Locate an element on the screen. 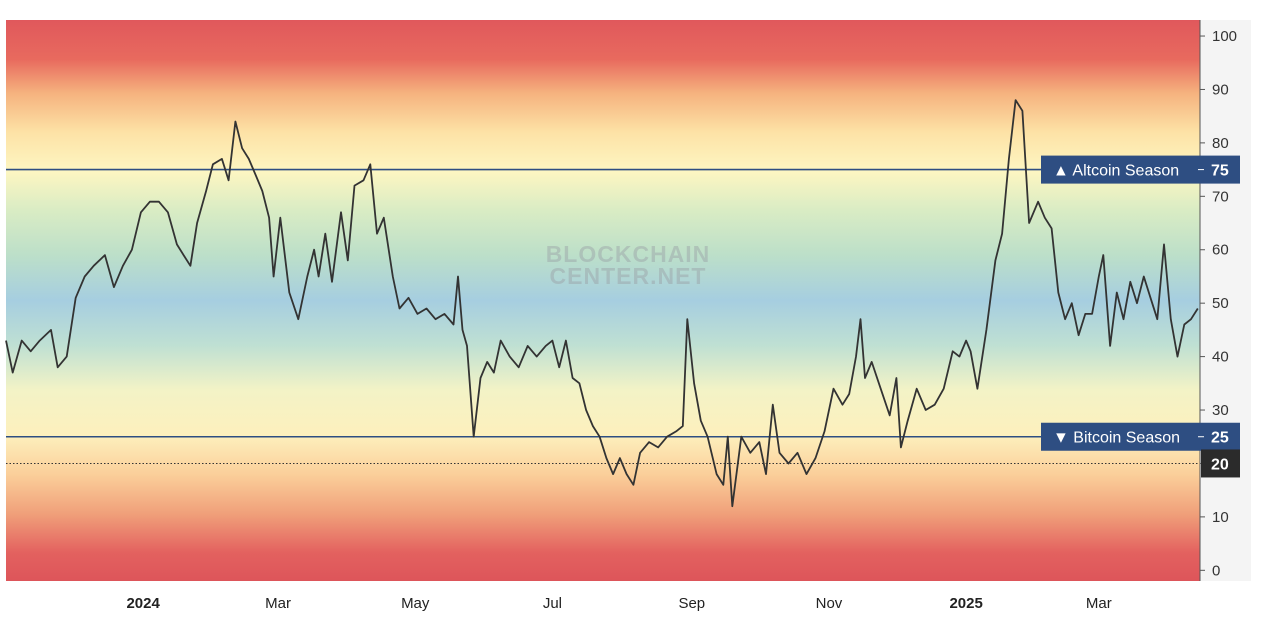 The height and width of the screenshot is (622, 1275). y-tick-label: 100 is located at coordinates (1224, 36).